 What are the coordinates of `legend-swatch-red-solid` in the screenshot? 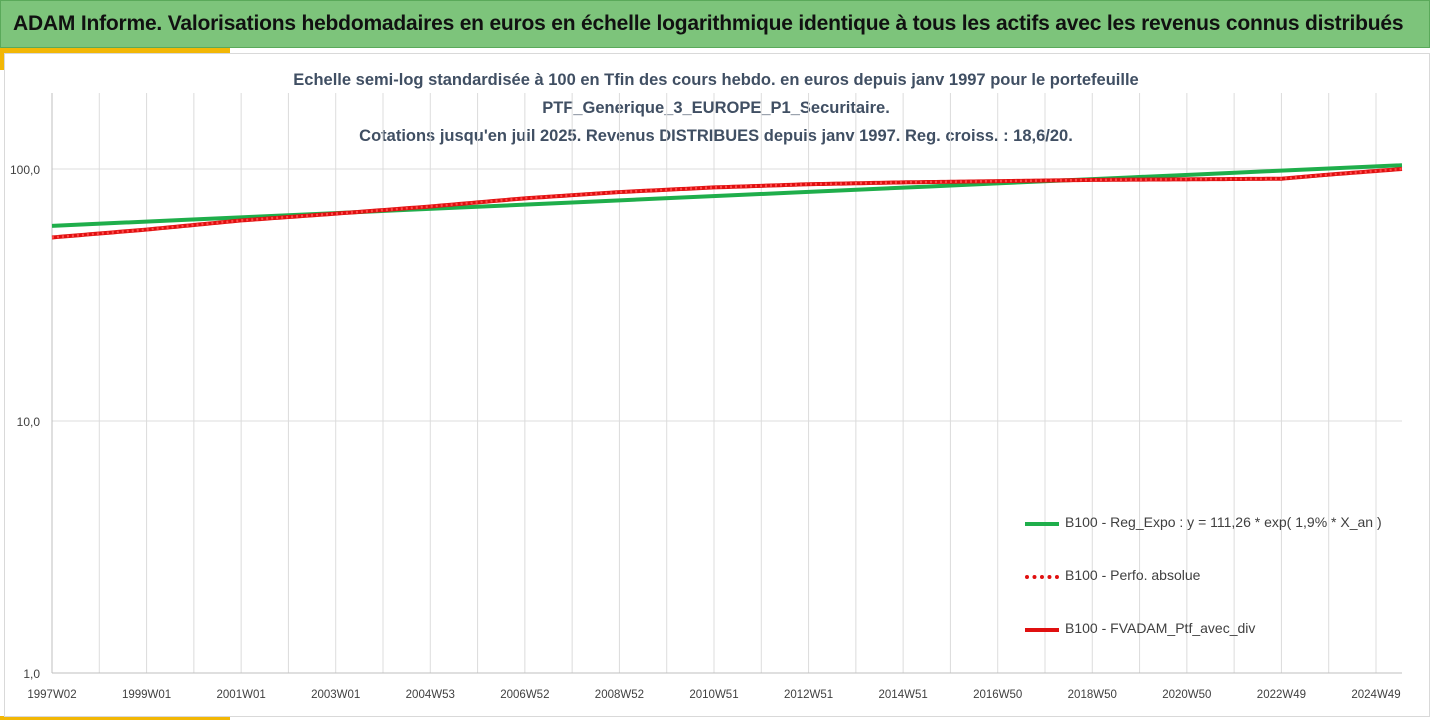 It's located at (1042, 630).